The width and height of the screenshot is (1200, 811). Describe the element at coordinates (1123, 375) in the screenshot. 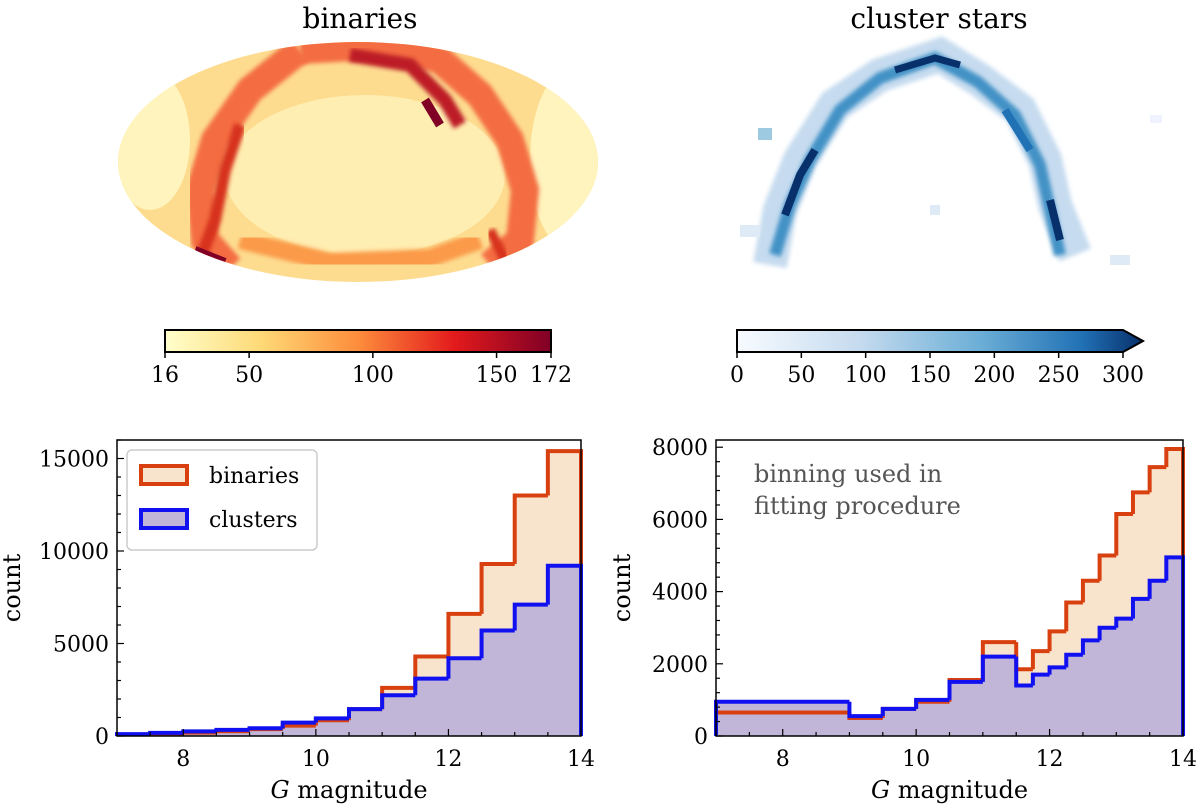

I see `clusters-colorbar-tick-label: 300` at that location.